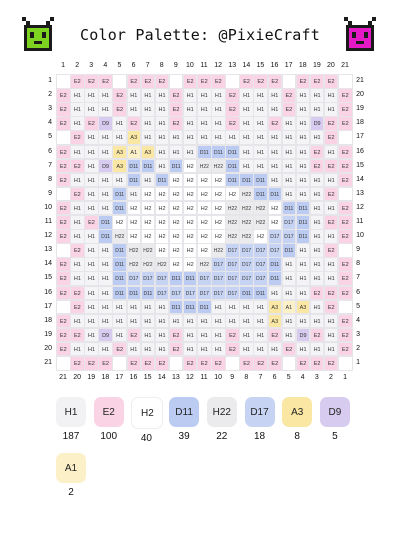  I want to click on column-number-bottom: 7, so click(260, 378).